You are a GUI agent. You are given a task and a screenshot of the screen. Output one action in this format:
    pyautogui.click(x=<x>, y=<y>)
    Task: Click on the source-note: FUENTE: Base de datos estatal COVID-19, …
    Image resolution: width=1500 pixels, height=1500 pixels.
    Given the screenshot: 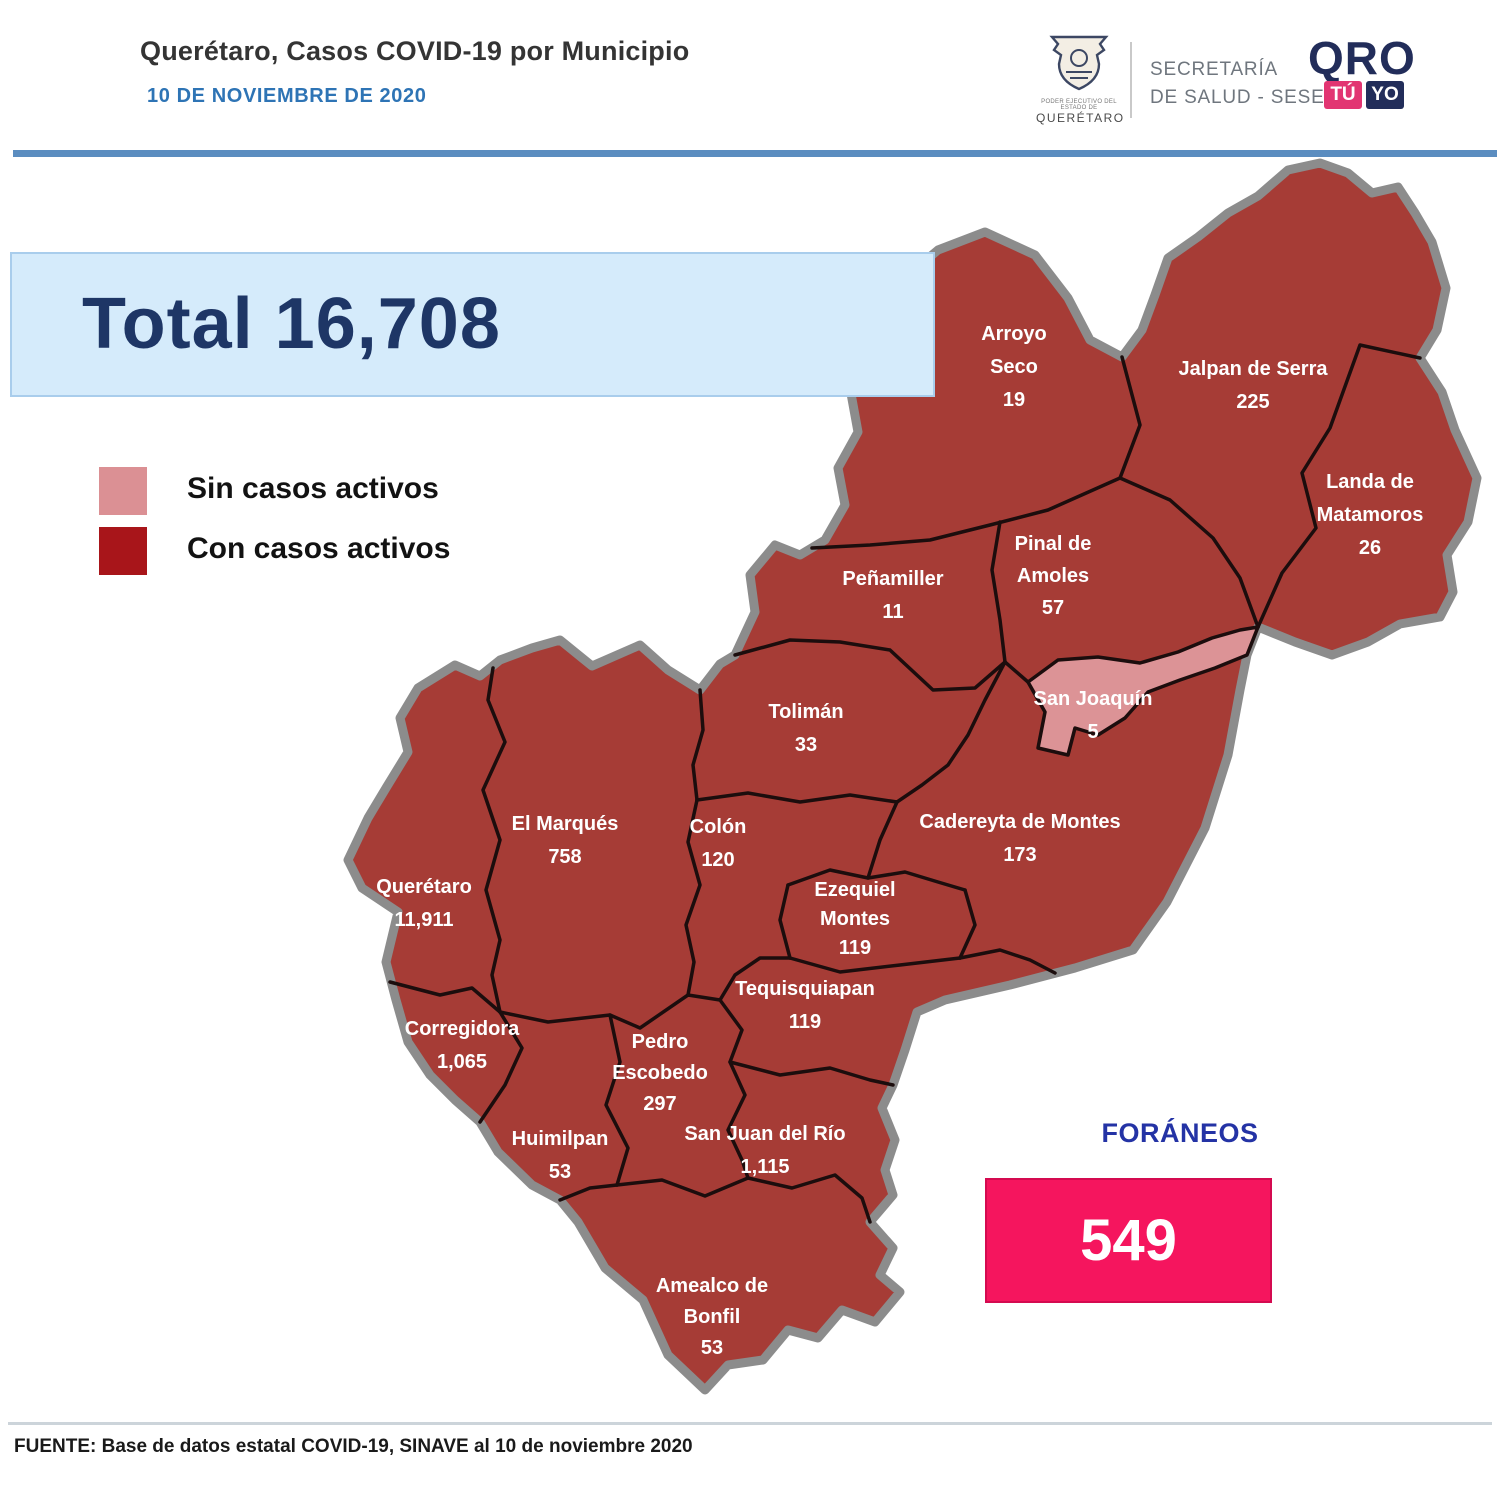 What is the action you would take?
    pyautogui.click(x=353, y=1446)
    